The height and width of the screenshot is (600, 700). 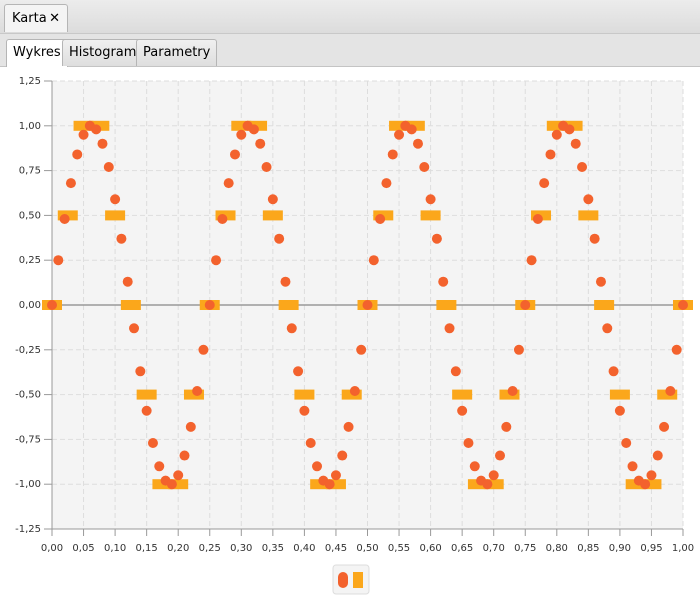 What do you see at coordinates (30, 126) in the screenshot?
I see `y-tick-label: 1,00` at bounding box center [30, 126].